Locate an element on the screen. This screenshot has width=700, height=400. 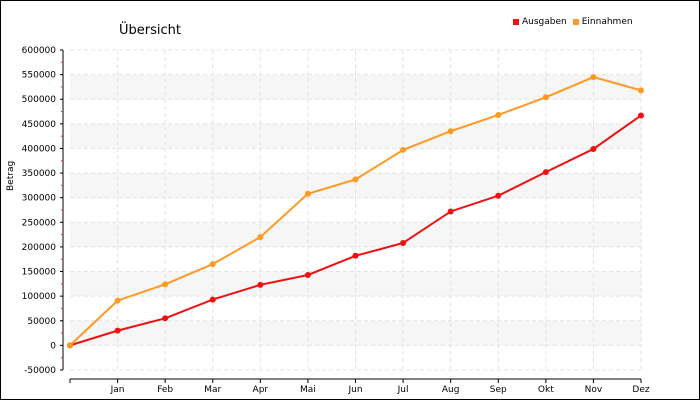
x-tick-label: Jan is located at coordinates (117, 390).